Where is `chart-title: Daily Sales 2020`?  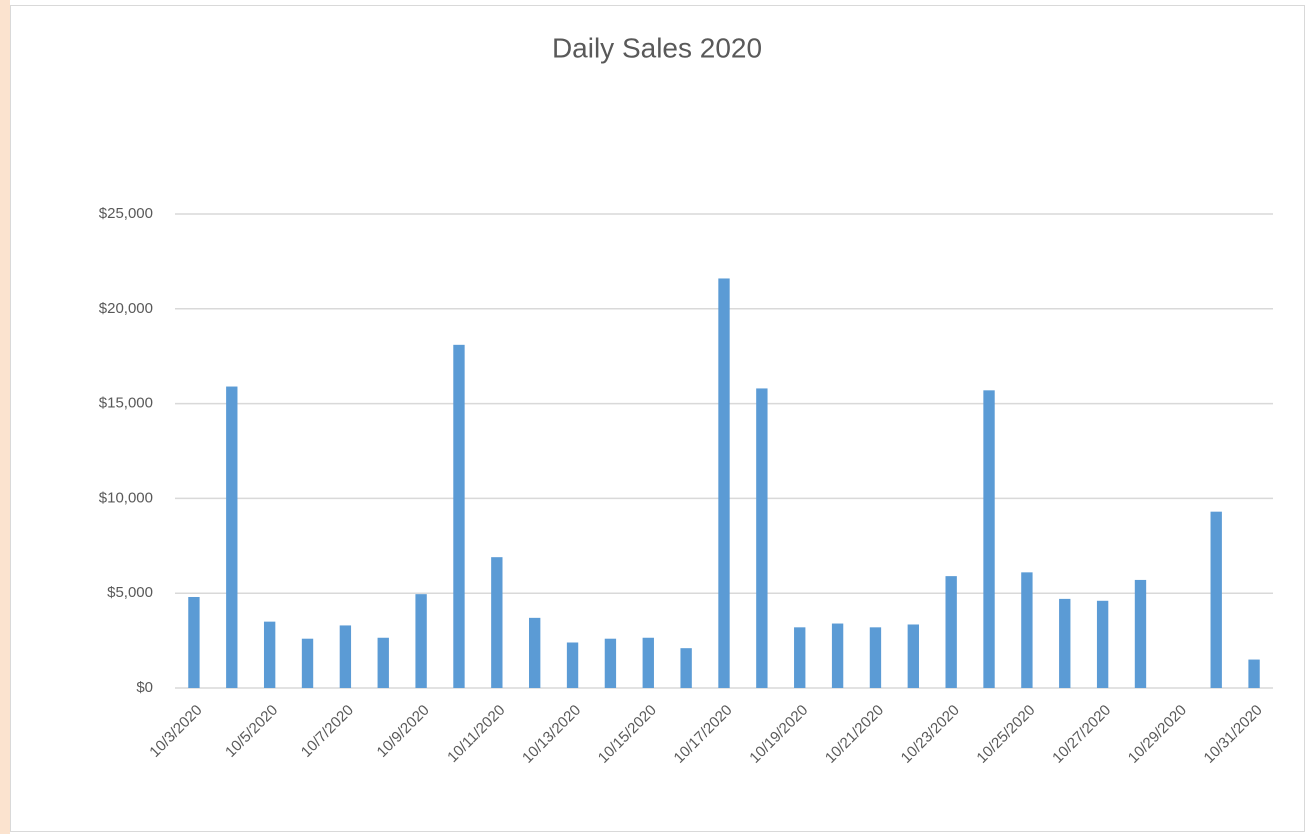
chart-title: Daily Sales 2020 is located at coordinates (657, 47).